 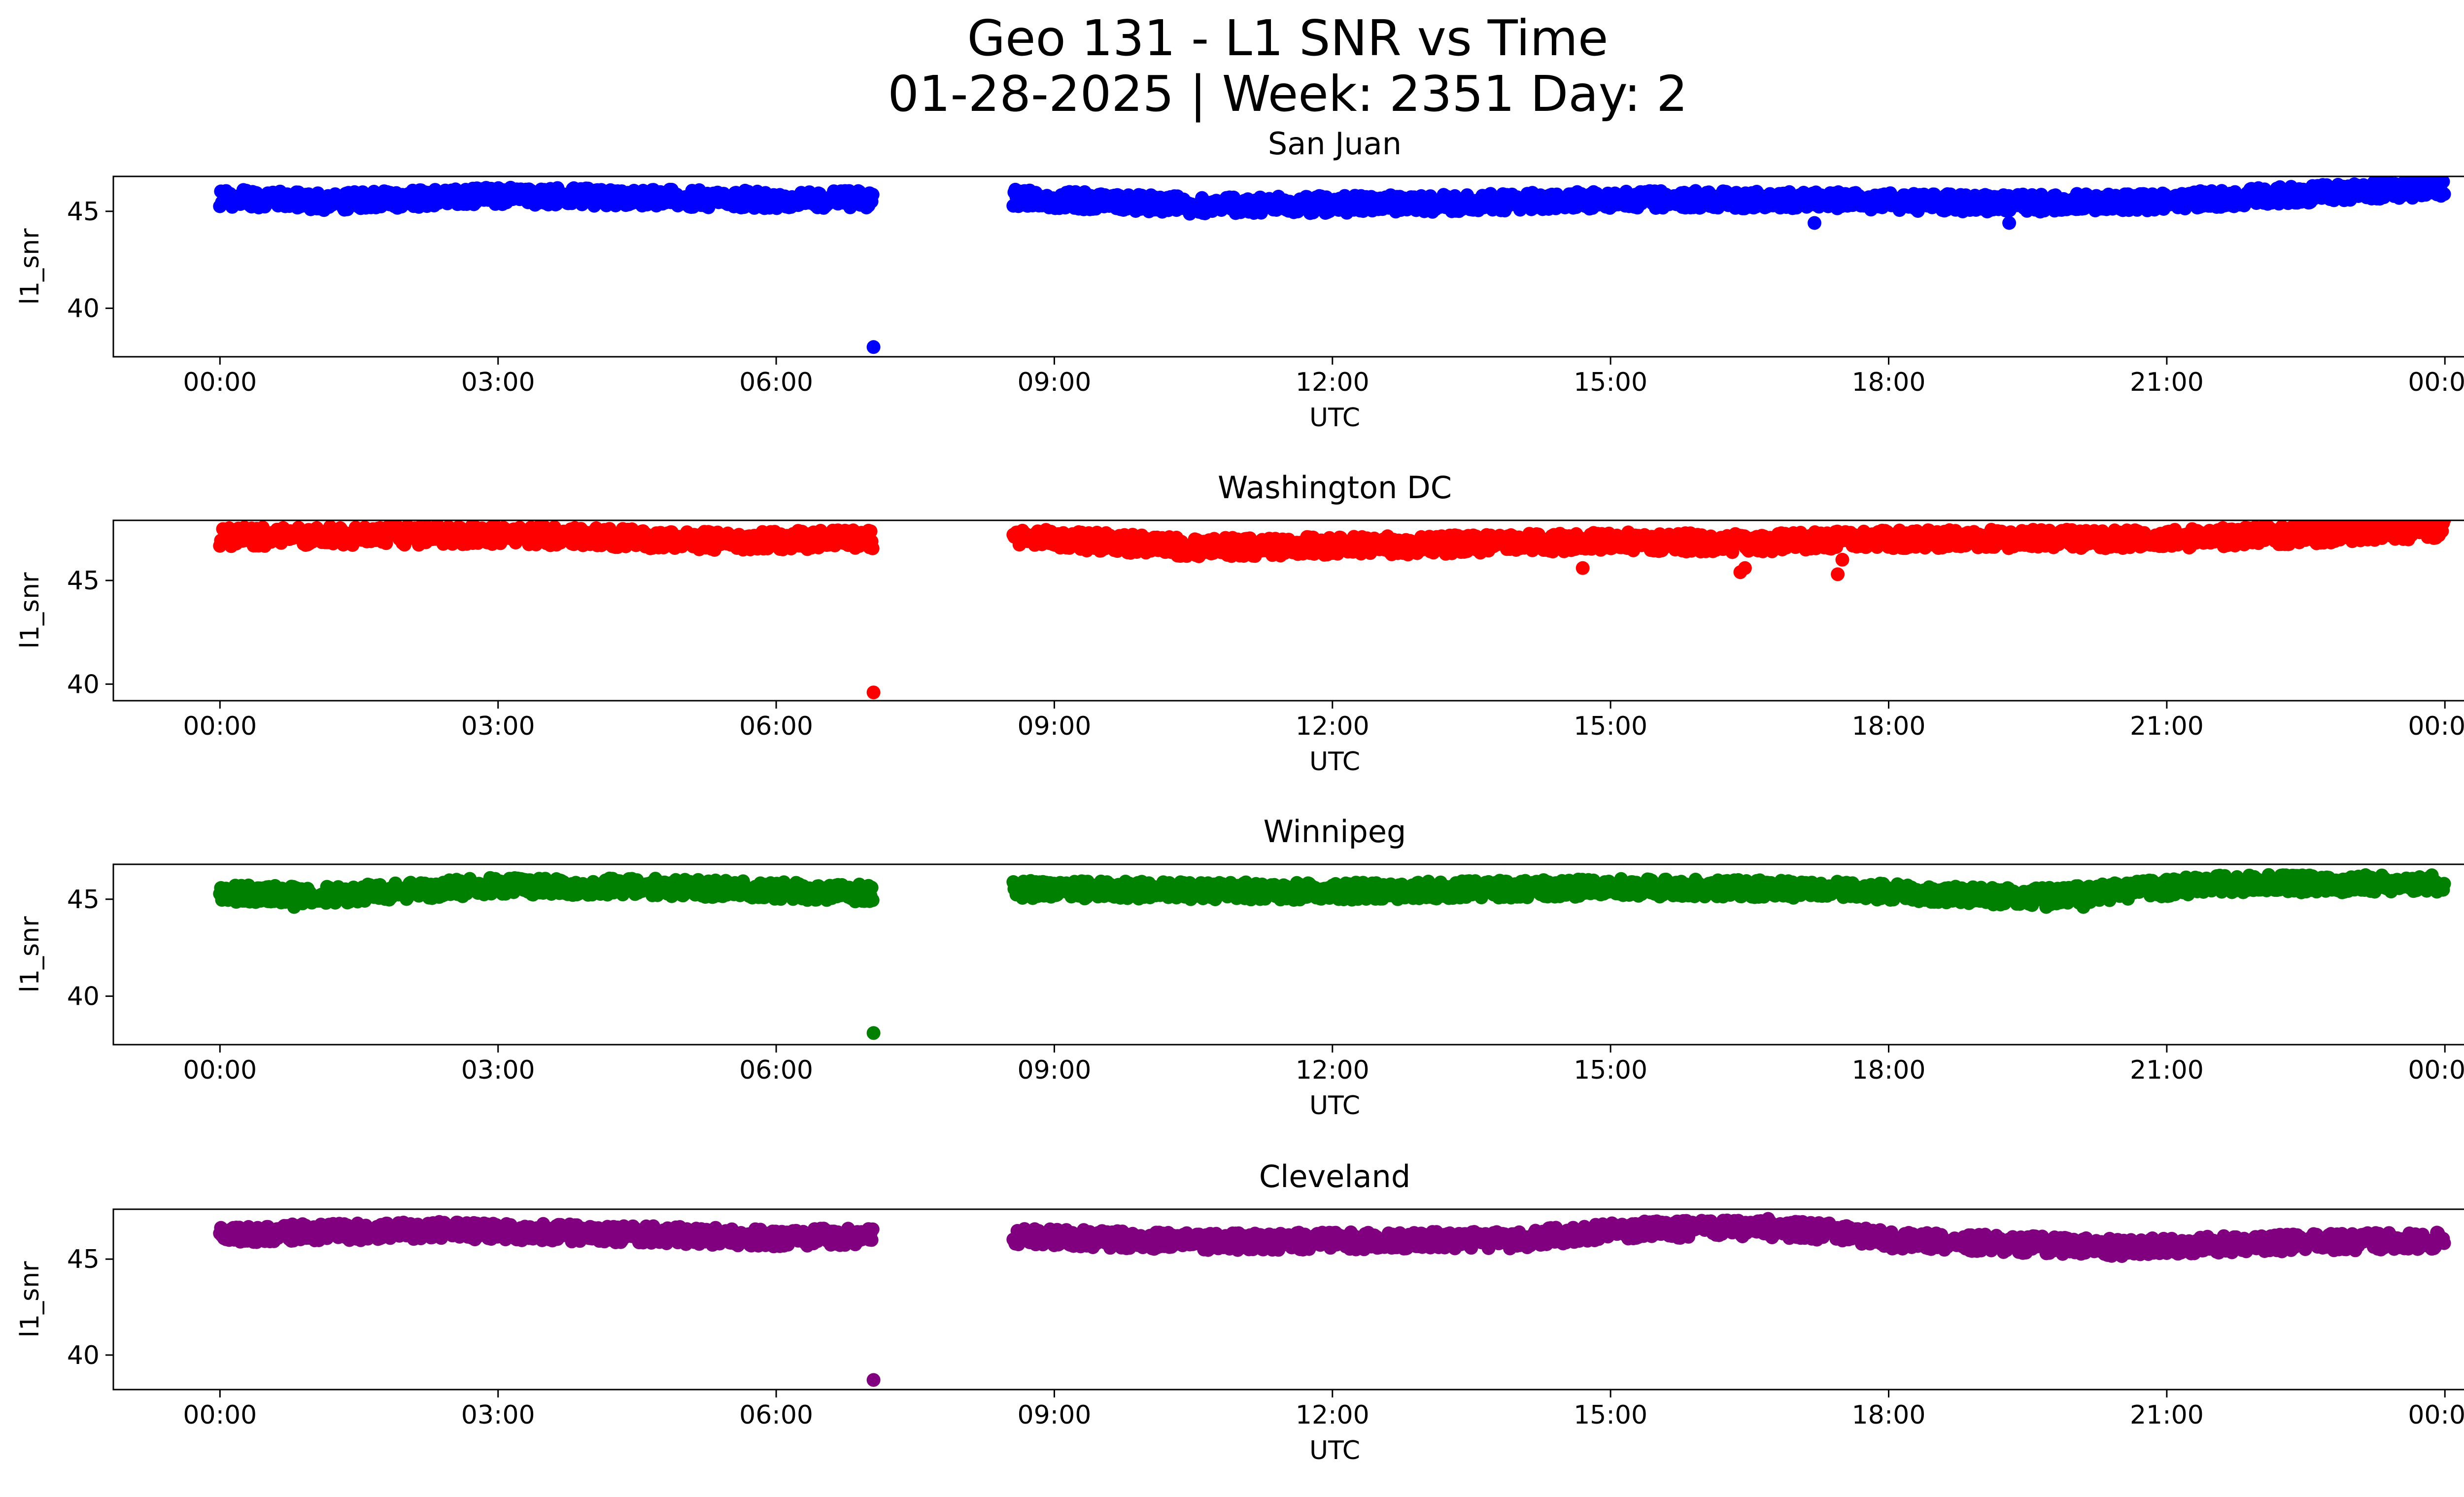 I want to click on panel-title: Winnipeg, so click(x=1335, y=832).